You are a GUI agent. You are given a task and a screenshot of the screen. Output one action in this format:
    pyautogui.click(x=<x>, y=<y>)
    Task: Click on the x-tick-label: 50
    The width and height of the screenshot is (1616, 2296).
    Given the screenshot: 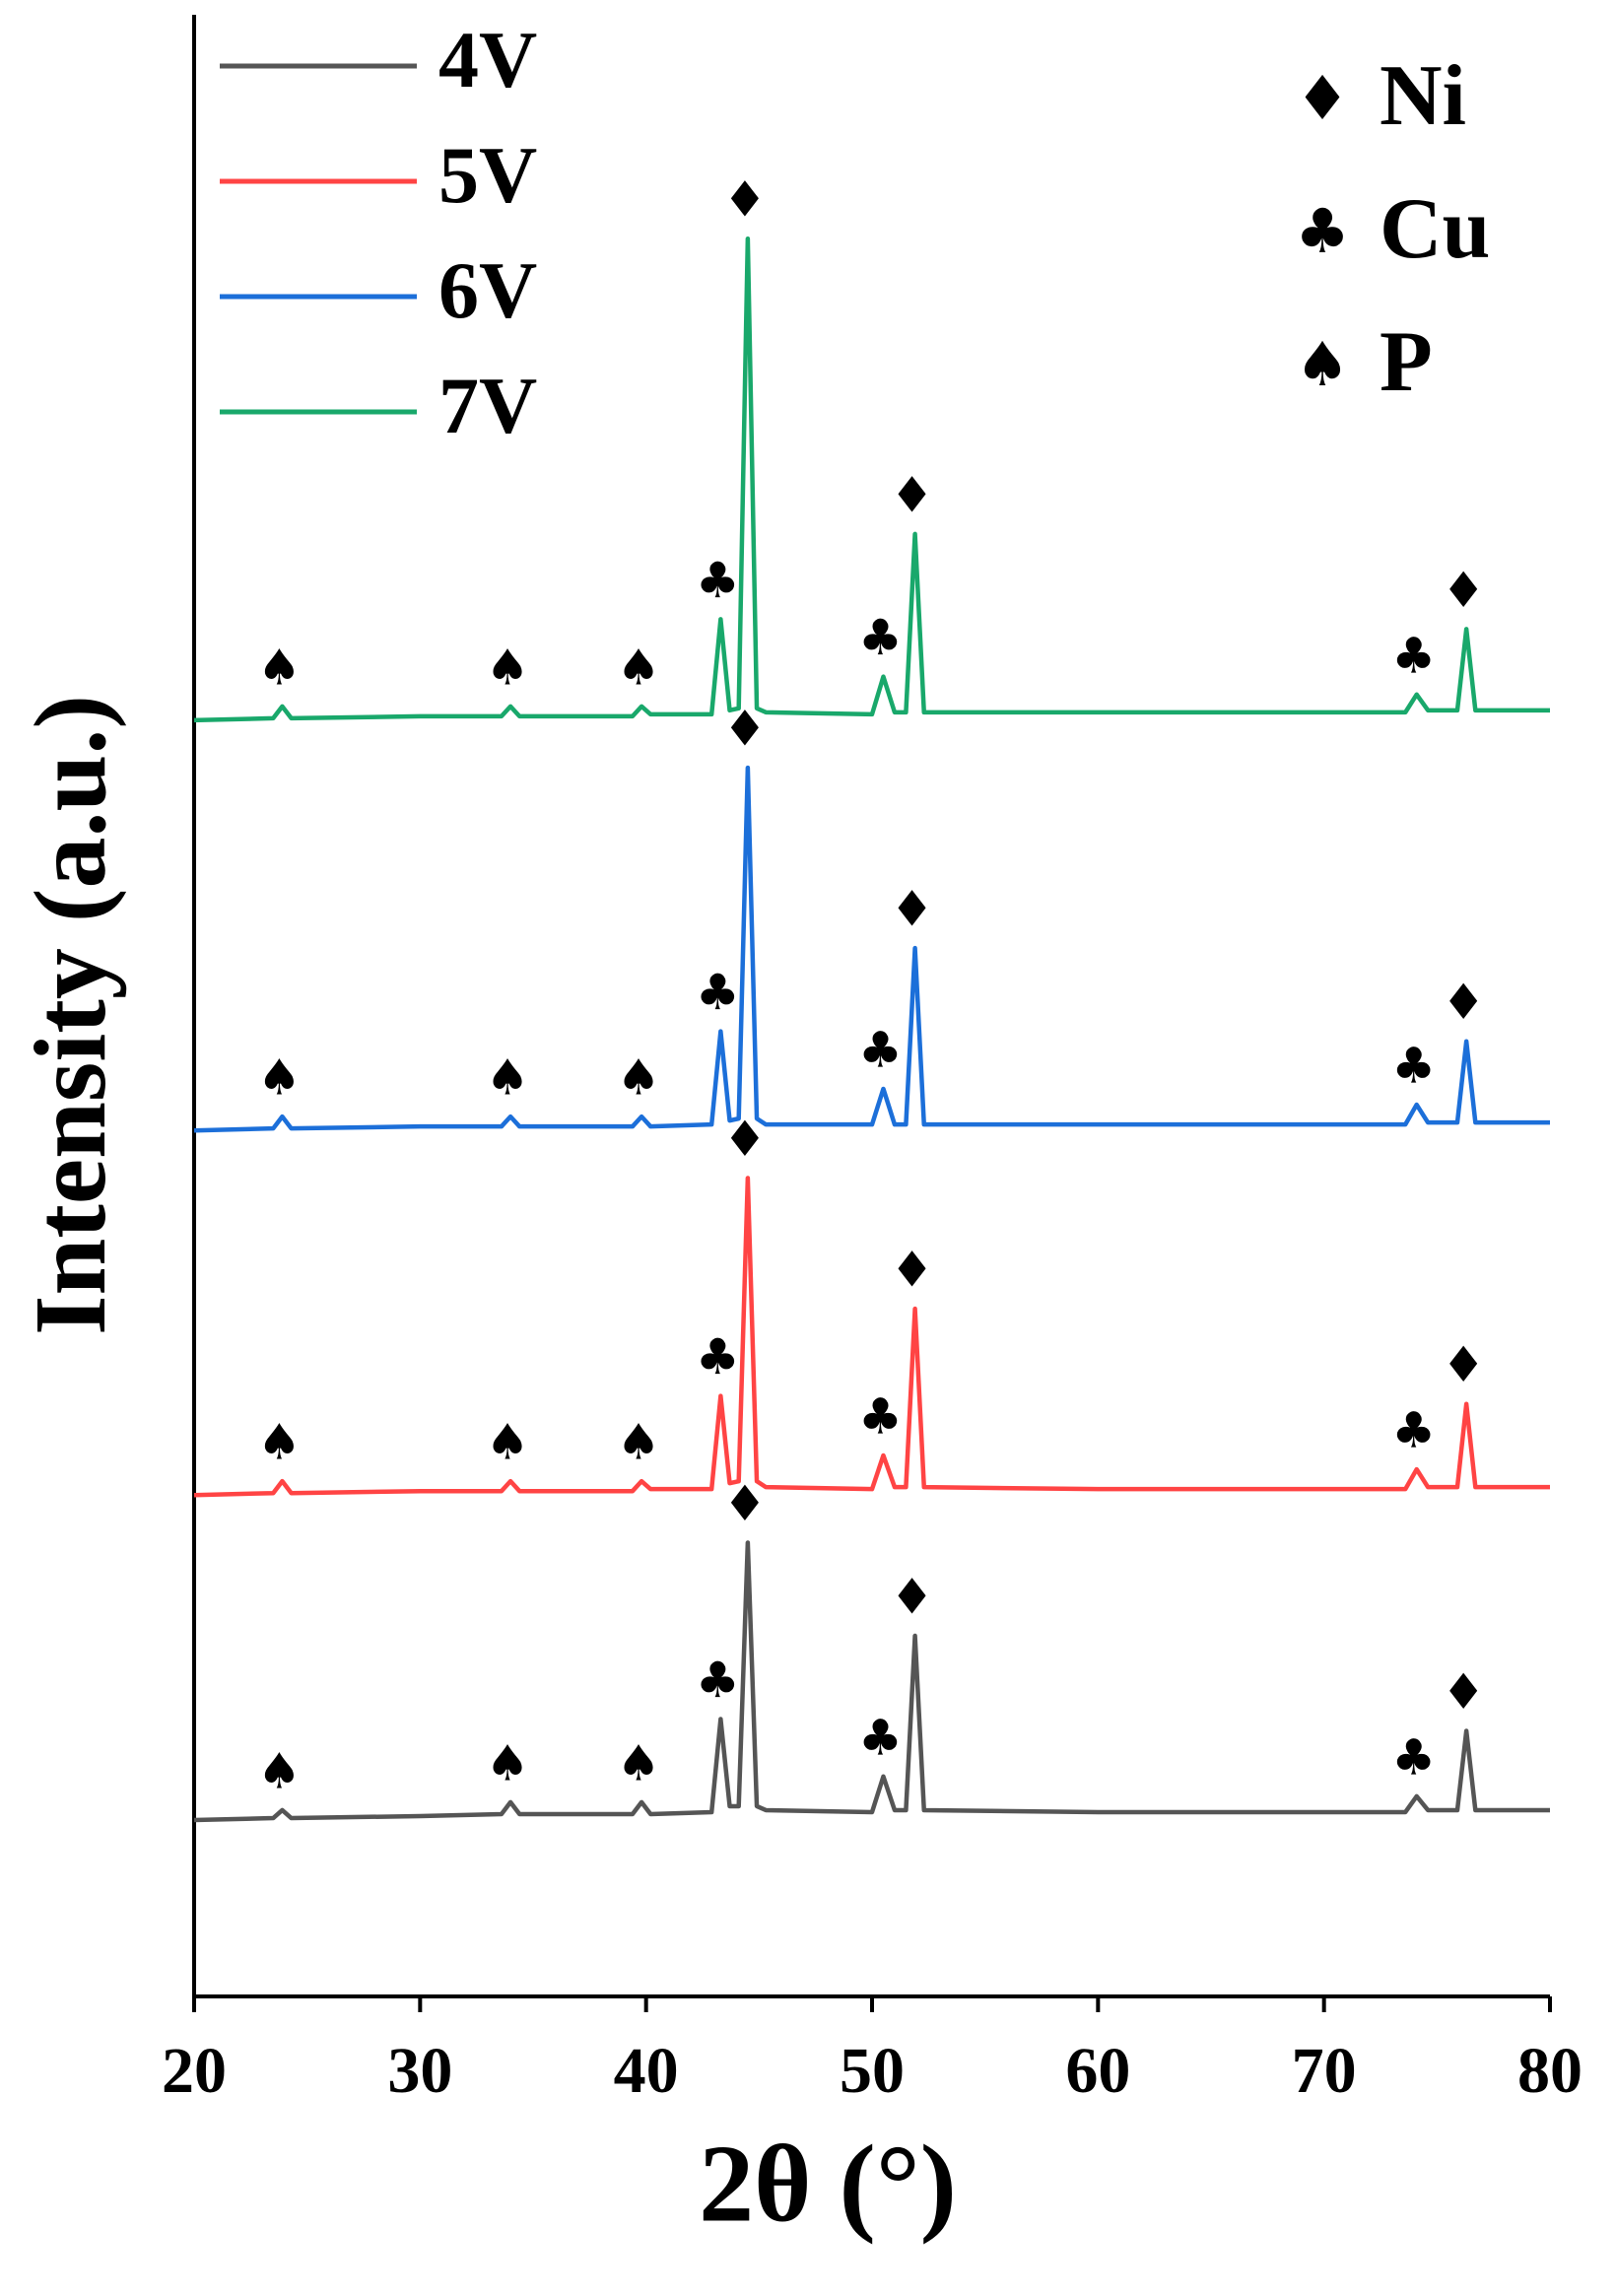 What is the action you would take?
    pyautogui.click(x=872, y=2071)
    